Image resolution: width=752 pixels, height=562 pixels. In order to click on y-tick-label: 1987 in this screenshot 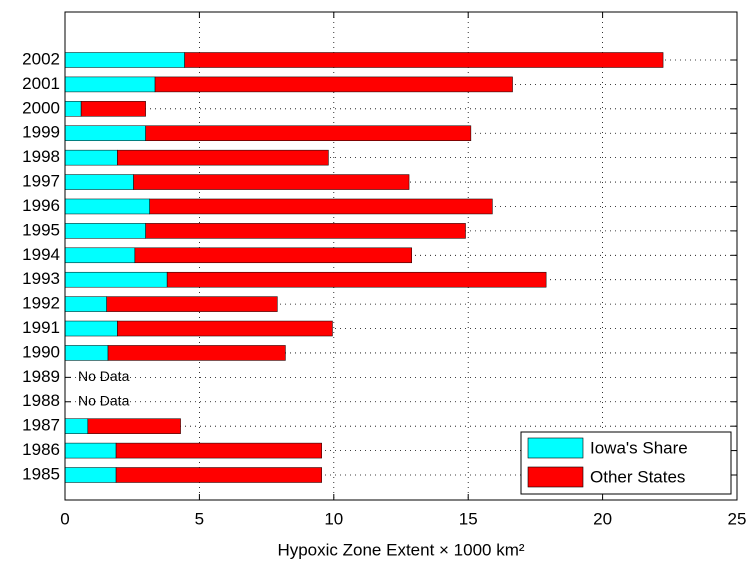, I will do `click(41, 425)`.